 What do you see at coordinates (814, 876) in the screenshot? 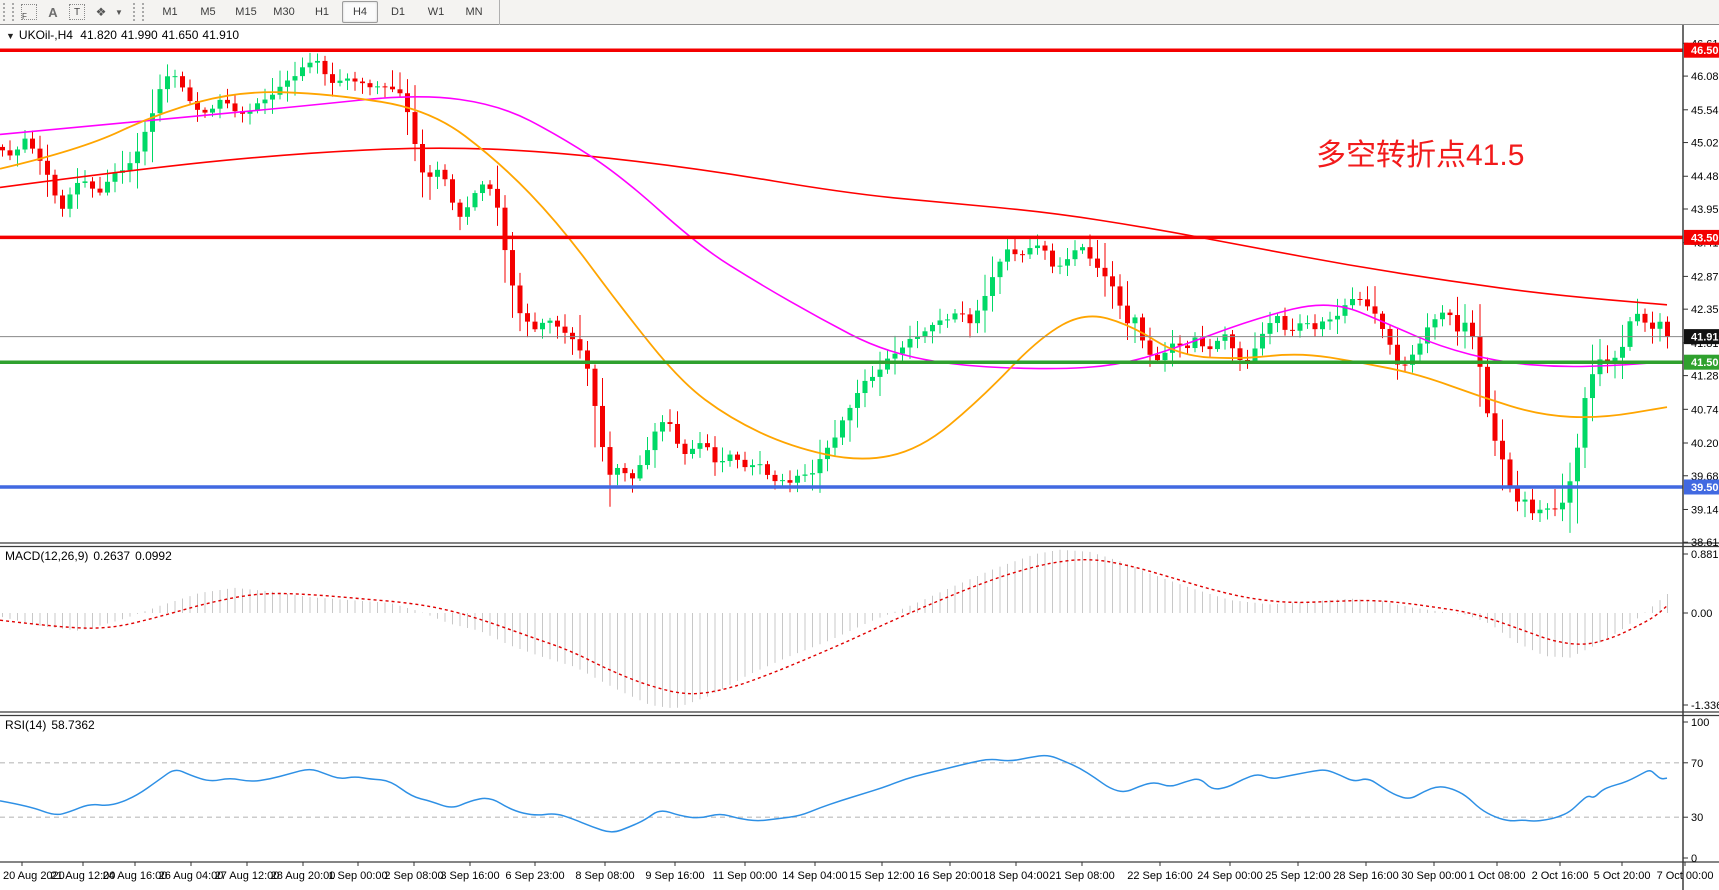
I see `date-tick-label: 14 Sep 04:00` at bounding box center [814, 876].